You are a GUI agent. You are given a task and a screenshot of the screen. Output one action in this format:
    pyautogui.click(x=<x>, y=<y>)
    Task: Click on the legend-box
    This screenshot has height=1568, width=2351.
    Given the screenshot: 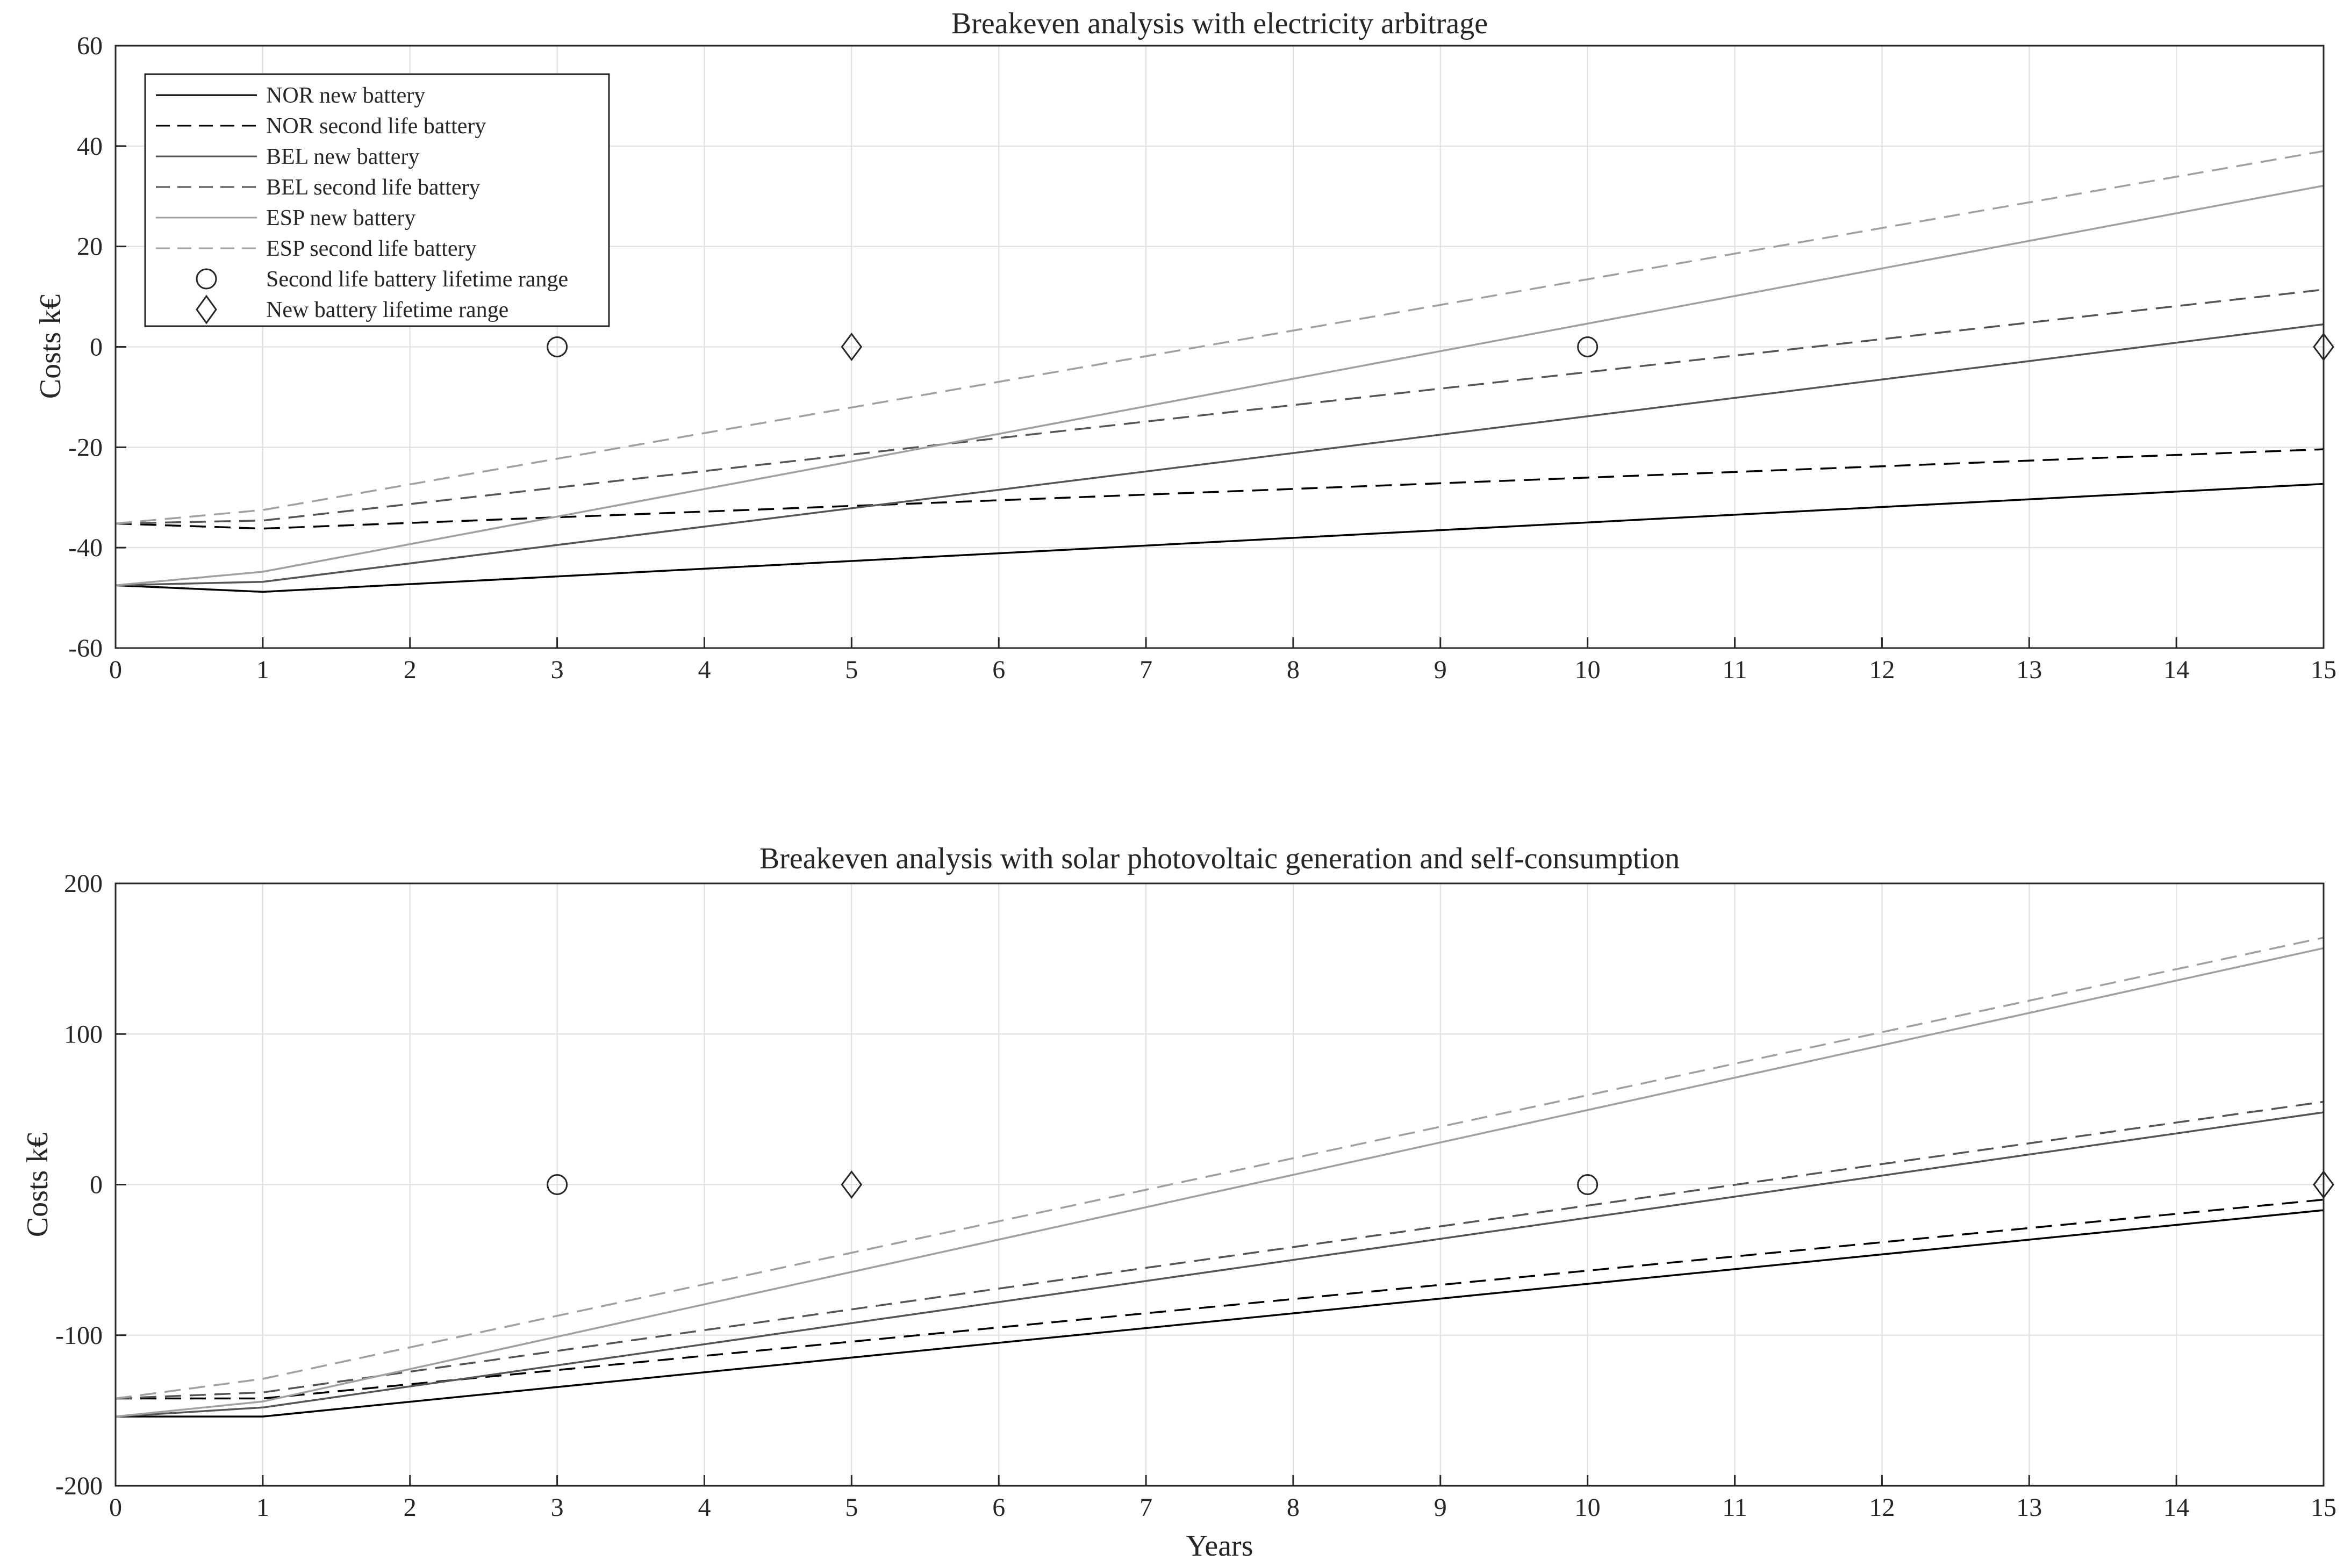 What is the action you would take?
    pyautogui.click(x=377, y=200)
    